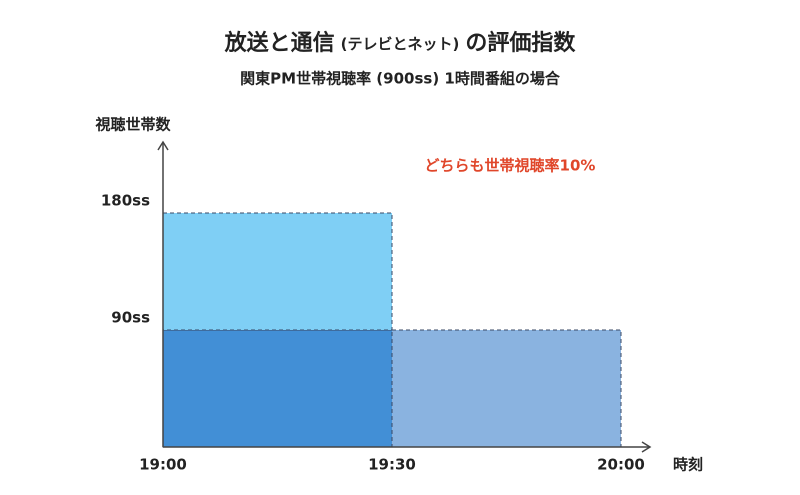  What do you see at coordinates (130, 318) in the screenshot?
I see `y-tick-label: 90ss` at bounding box center [130, 318].